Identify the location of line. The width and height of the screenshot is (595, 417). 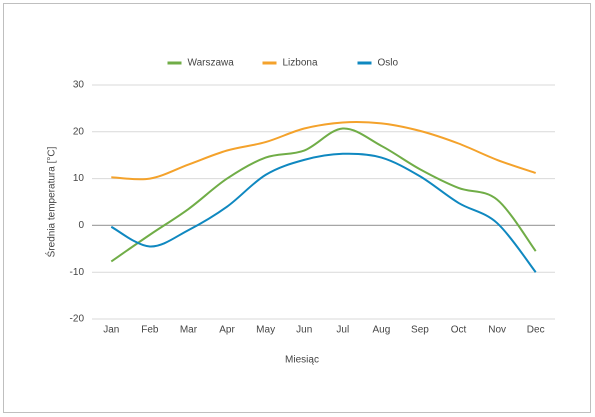
(324, 150).